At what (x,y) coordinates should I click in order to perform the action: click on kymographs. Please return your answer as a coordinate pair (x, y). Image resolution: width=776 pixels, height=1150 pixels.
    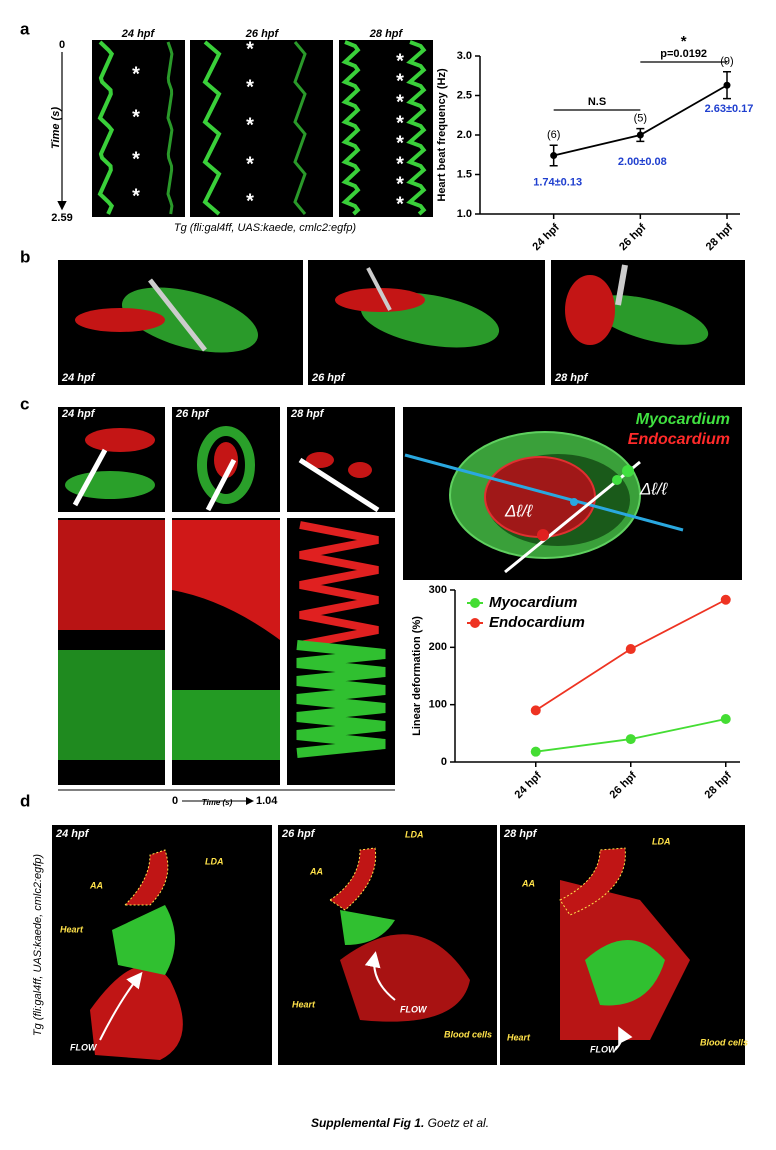
    Looking at the image, I should click on (262, 128).